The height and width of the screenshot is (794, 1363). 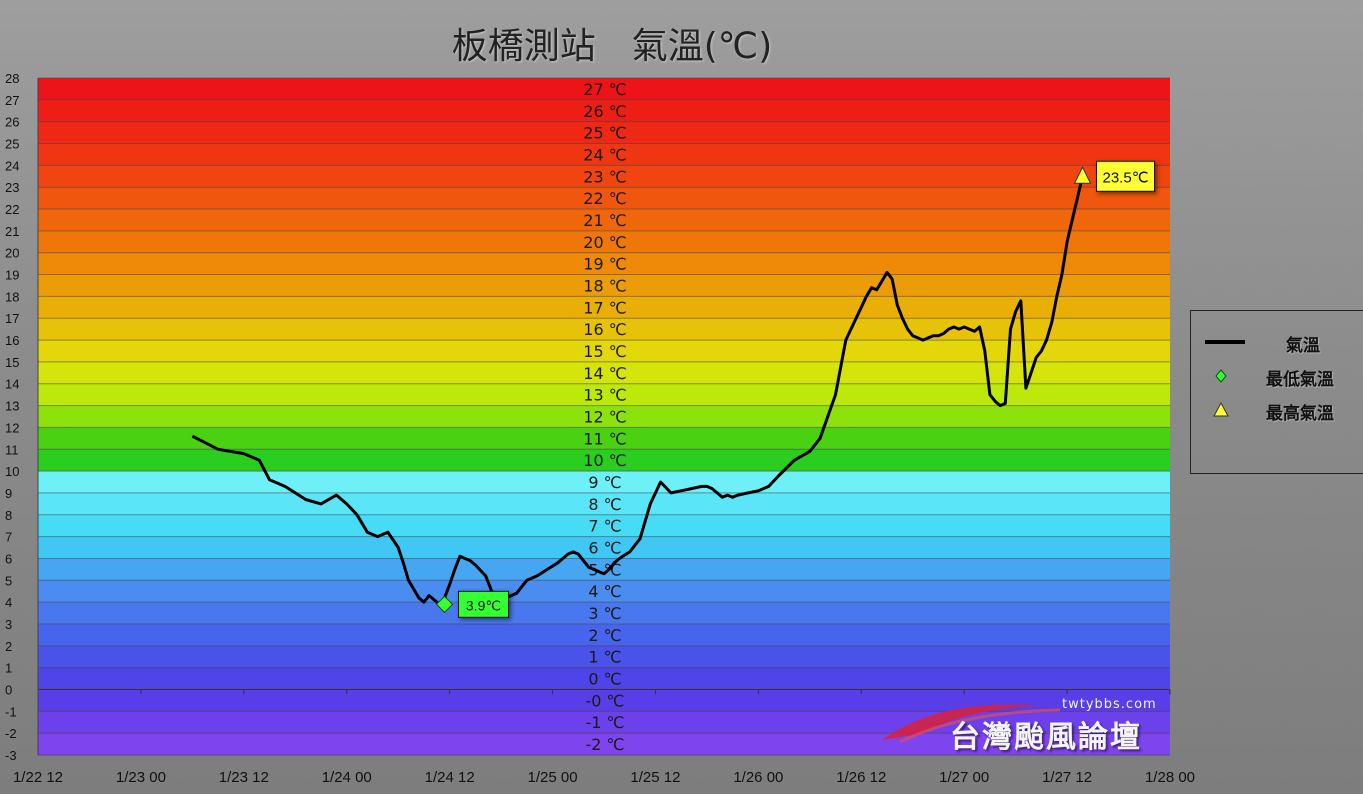 I want to click on y-tick-label: 19, so click(x=12, y=275).